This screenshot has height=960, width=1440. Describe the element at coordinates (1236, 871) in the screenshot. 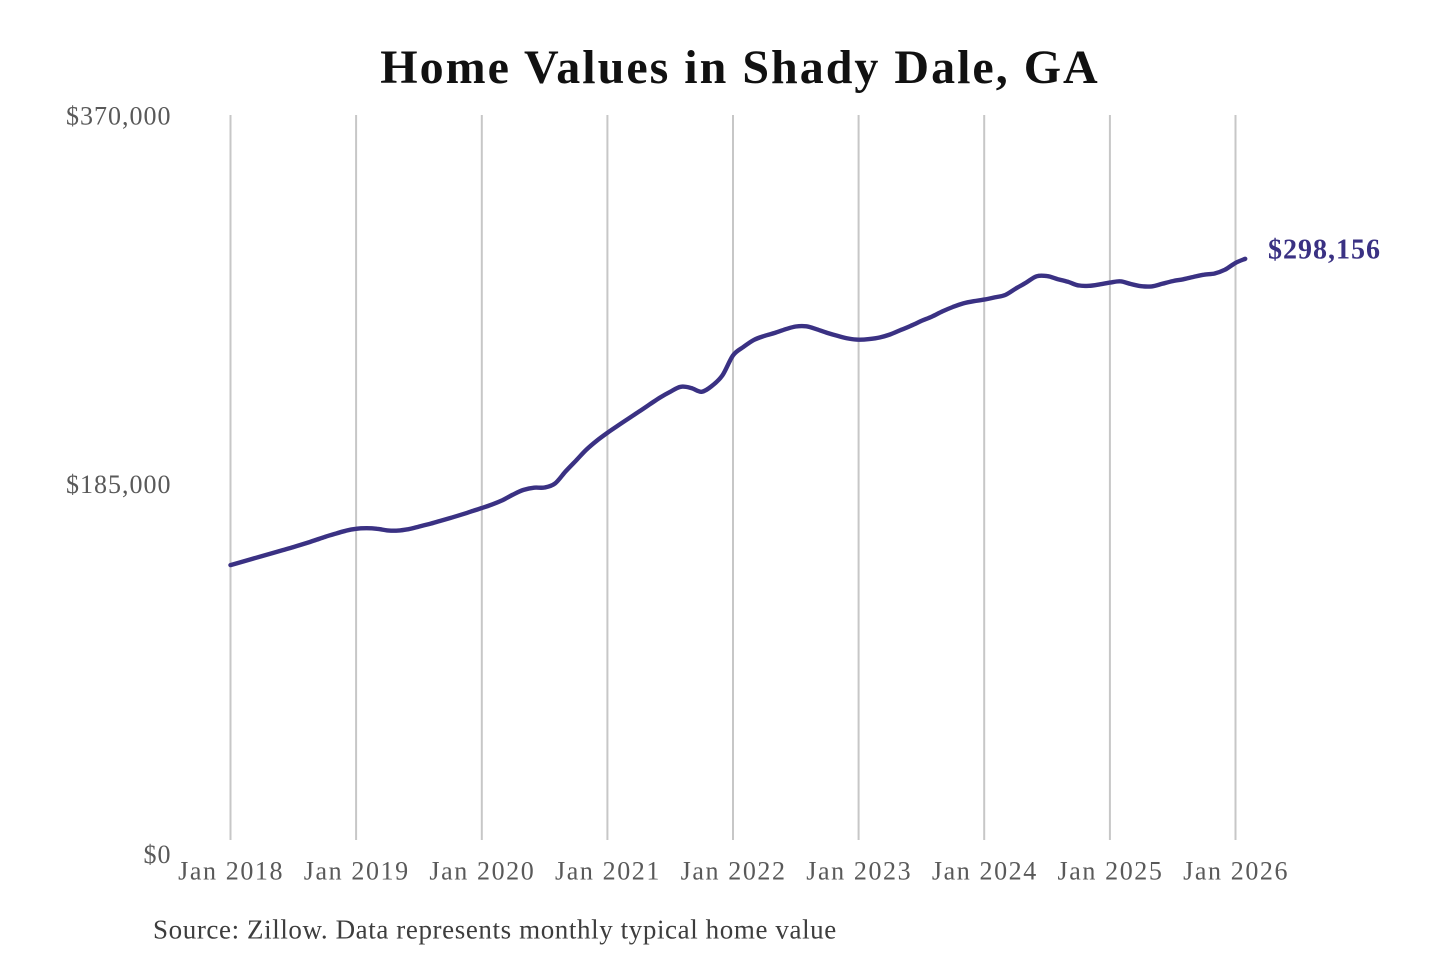

I see `svg-text: Jan 2026` at that location.